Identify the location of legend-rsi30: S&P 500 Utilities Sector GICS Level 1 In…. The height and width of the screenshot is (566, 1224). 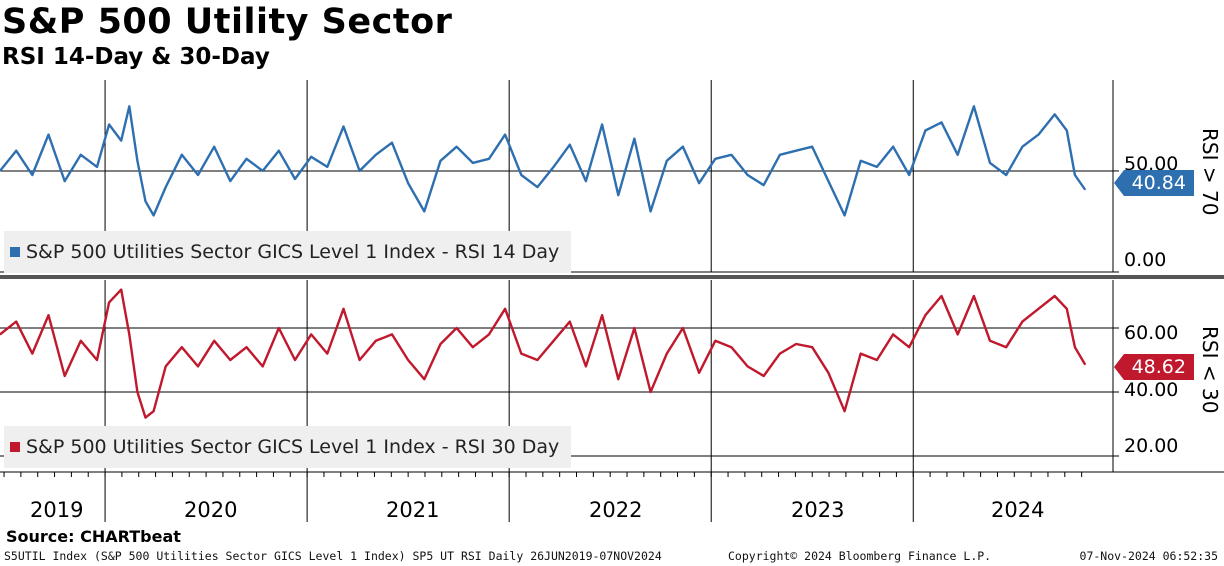
(288, 447).